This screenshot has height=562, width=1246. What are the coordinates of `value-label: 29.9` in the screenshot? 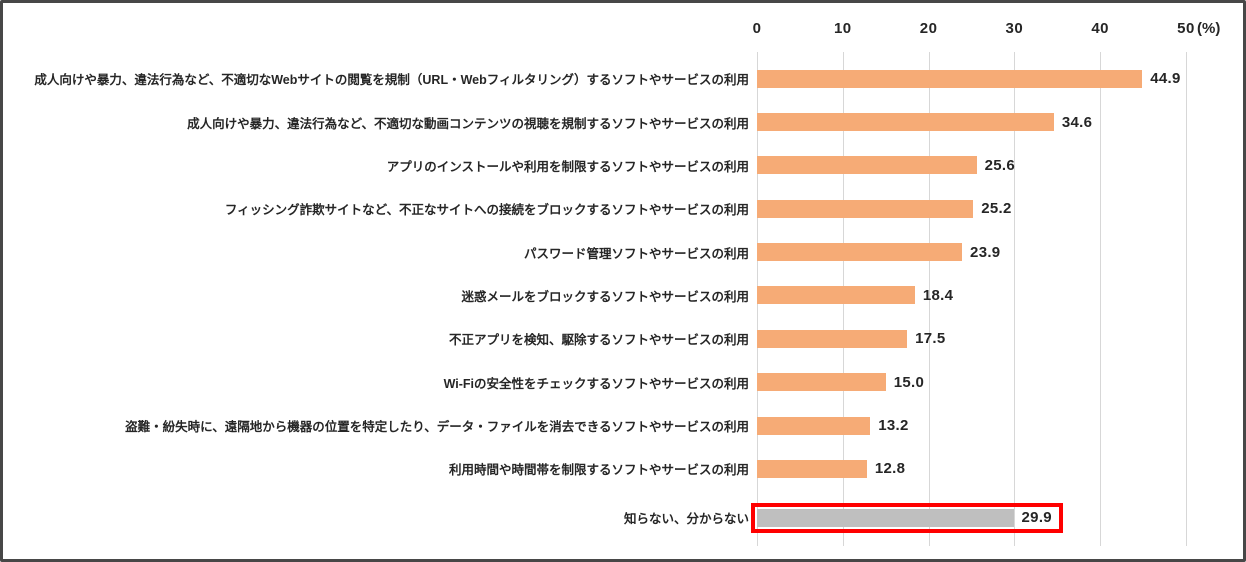 It's located at (1036, 518).